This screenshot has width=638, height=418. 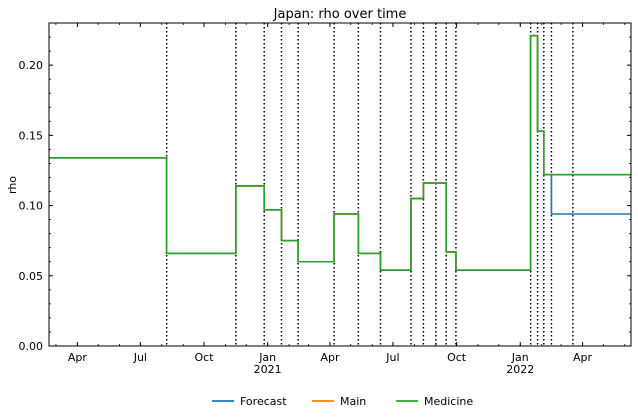 I want to click on y-tick-label: 0.10, so click(x=31, y=206).